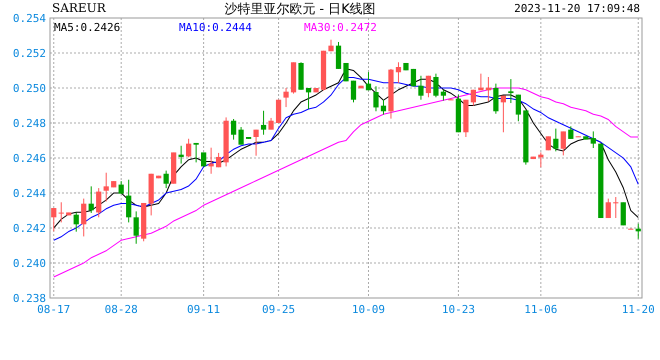  What do you see at coordinates (215, 27) in the screenshot?
I see `text: MA10:0.2444` at bounding box center [215, 27].